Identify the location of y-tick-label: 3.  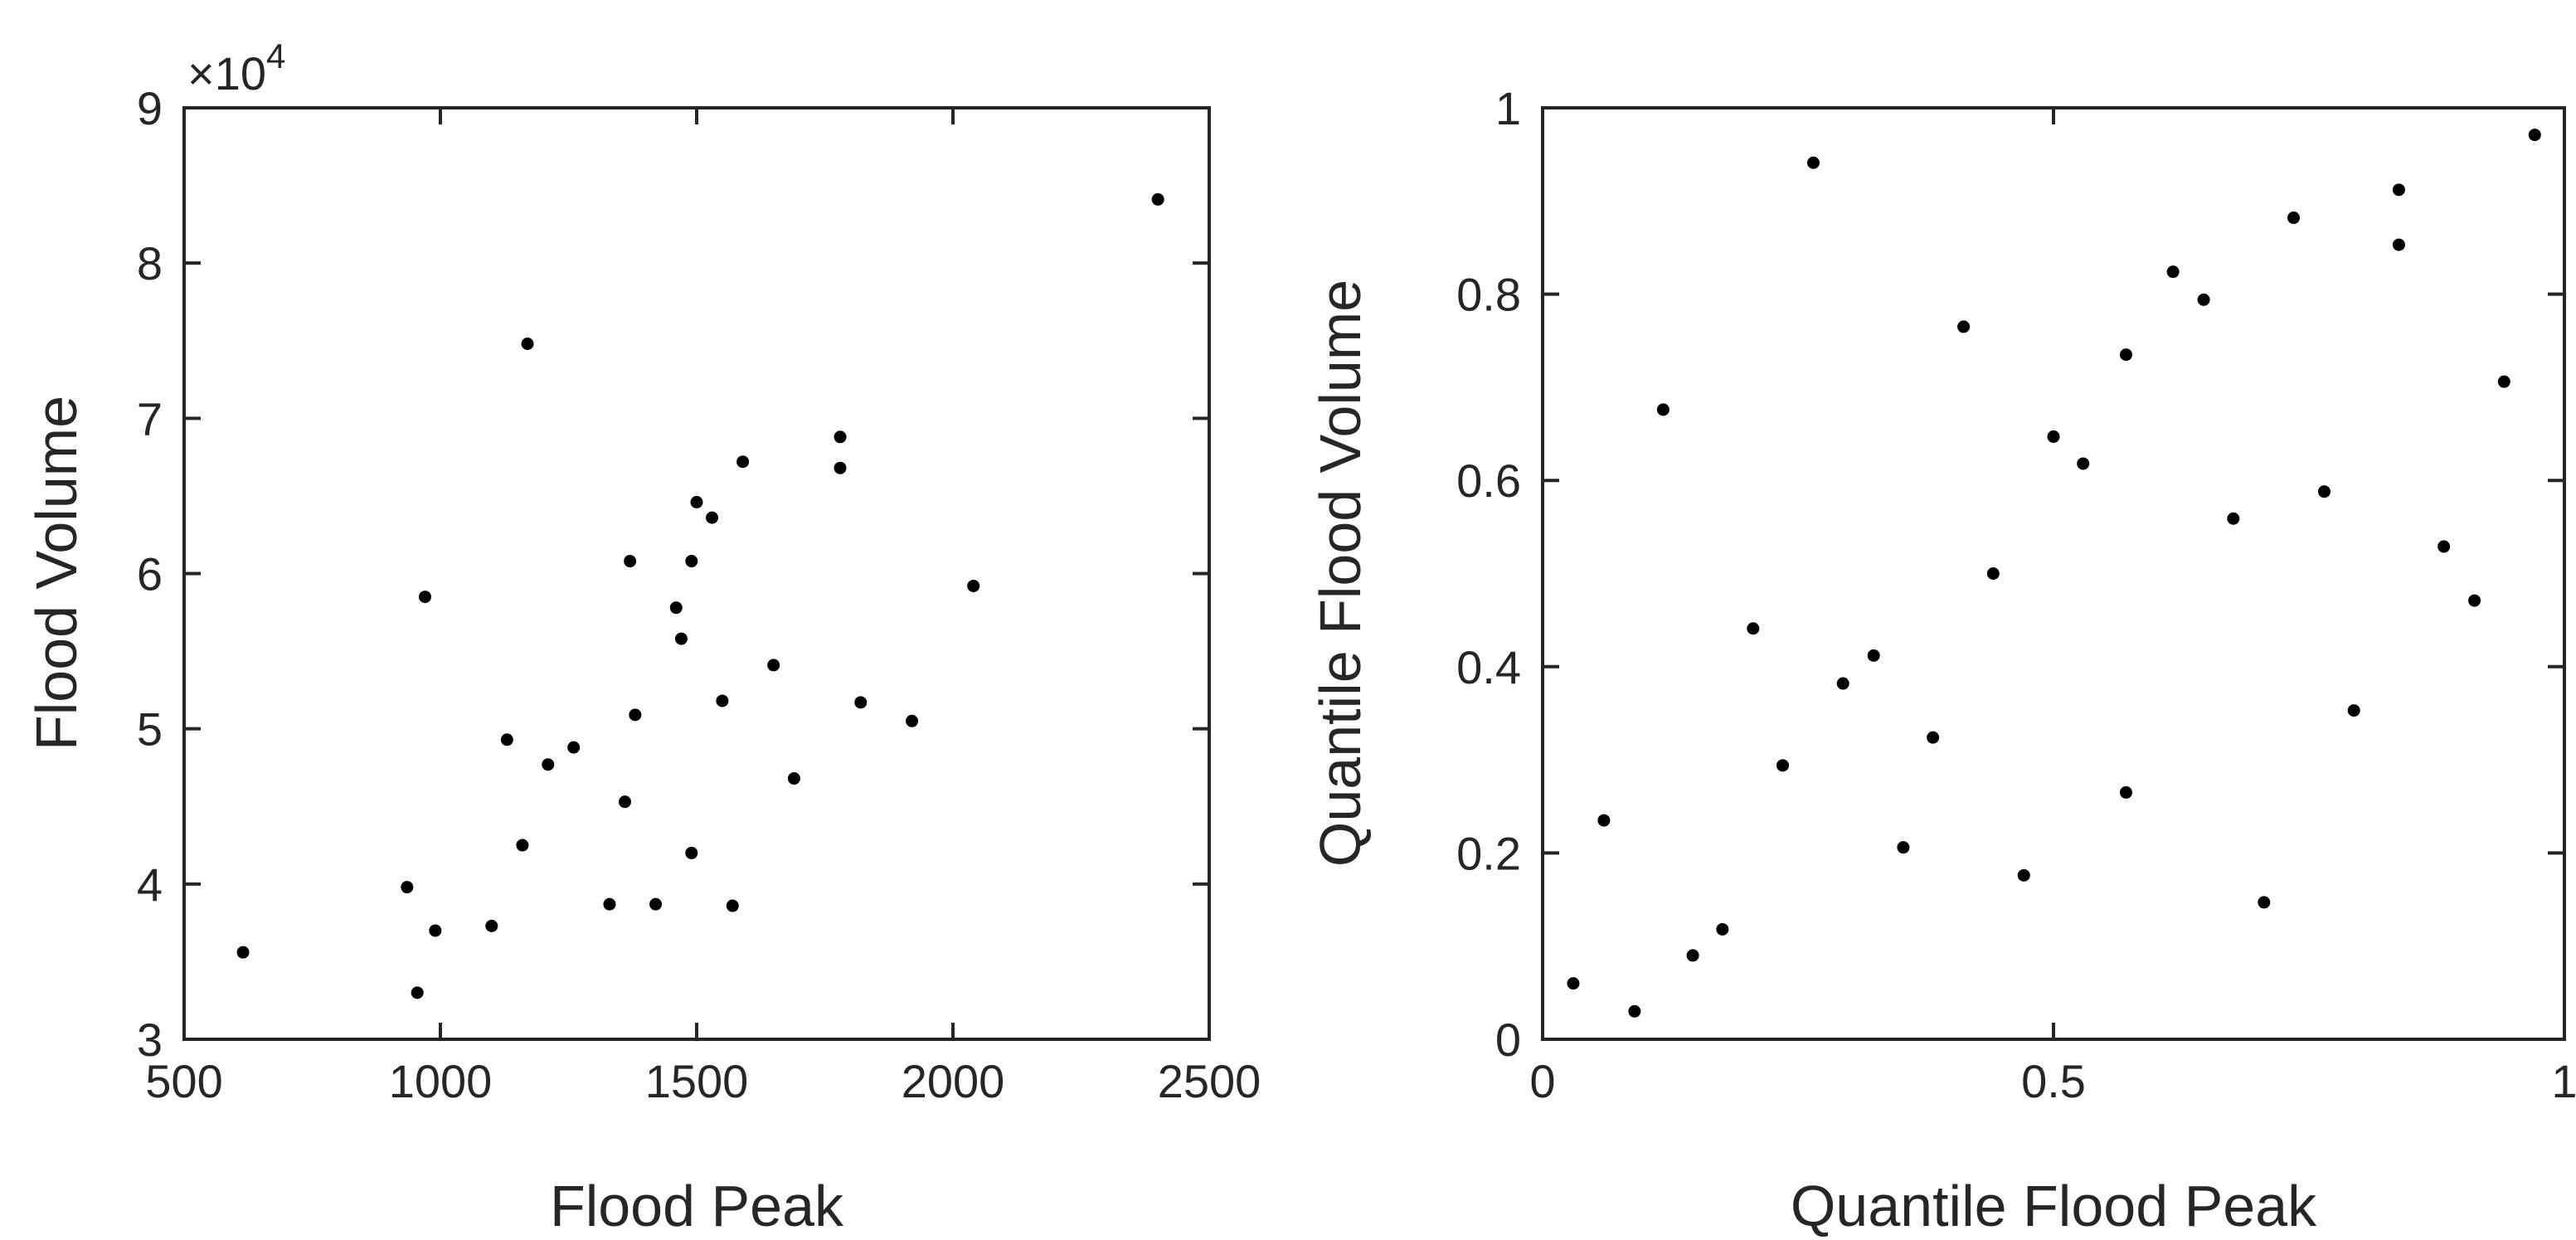
(150, 1040).